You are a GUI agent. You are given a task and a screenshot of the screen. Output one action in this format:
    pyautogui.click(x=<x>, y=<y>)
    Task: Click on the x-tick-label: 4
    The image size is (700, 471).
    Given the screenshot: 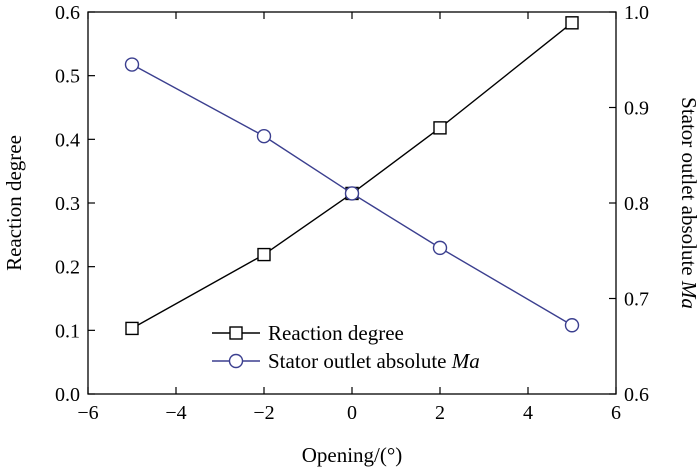 What is the action you would take?
    pyautogui.click(x=528, y=413)
    